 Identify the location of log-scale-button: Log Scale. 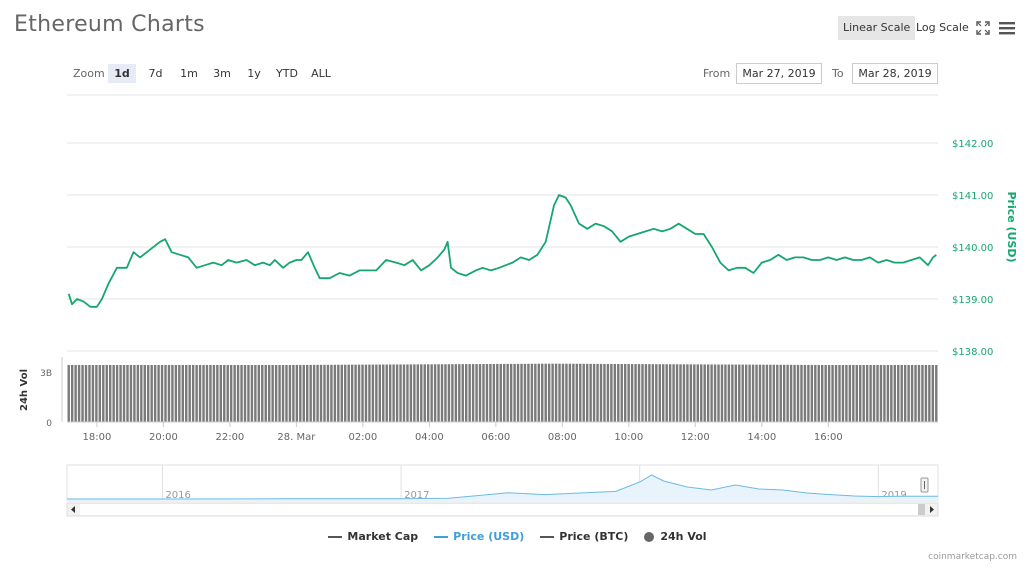
(942, 27).